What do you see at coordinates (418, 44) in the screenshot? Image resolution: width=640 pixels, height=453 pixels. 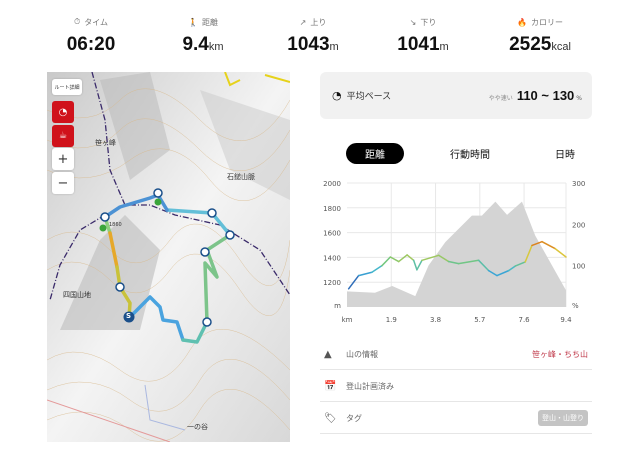 I see `stat-value: 1041` at bounding box center [418, 44].